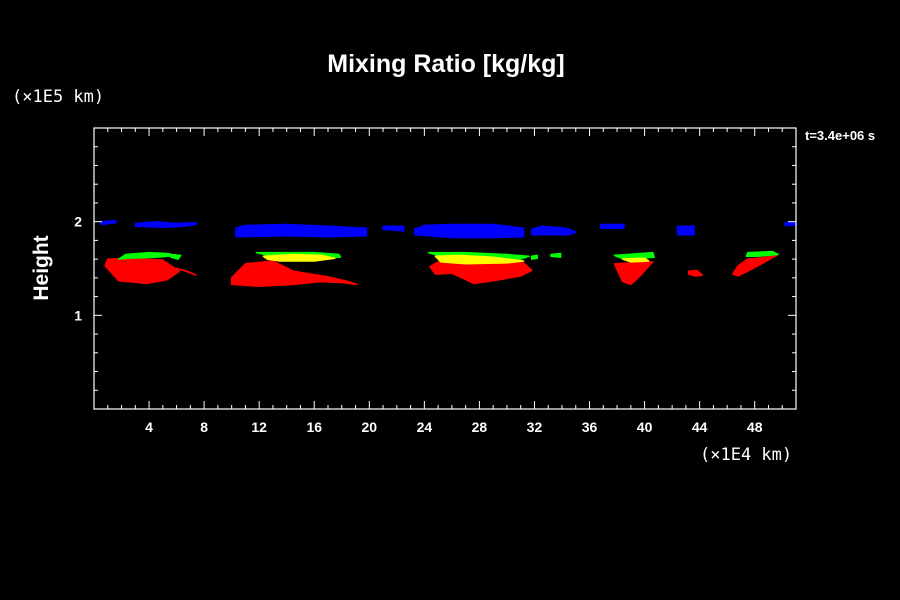 This screenshot has width=900, height=600. I want to click on x-tick-label: 24, so click(425, 427).